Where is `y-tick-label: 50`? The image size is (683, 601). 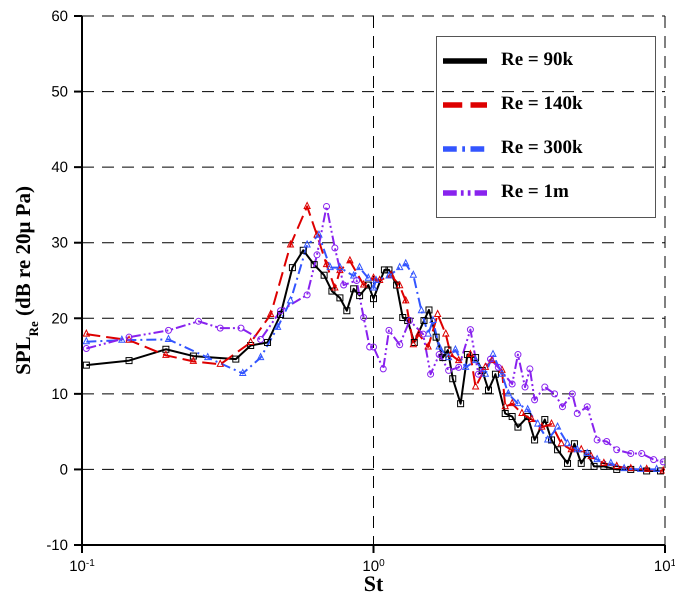
y-tick-label: 50 is located at coordinates (59, 92).